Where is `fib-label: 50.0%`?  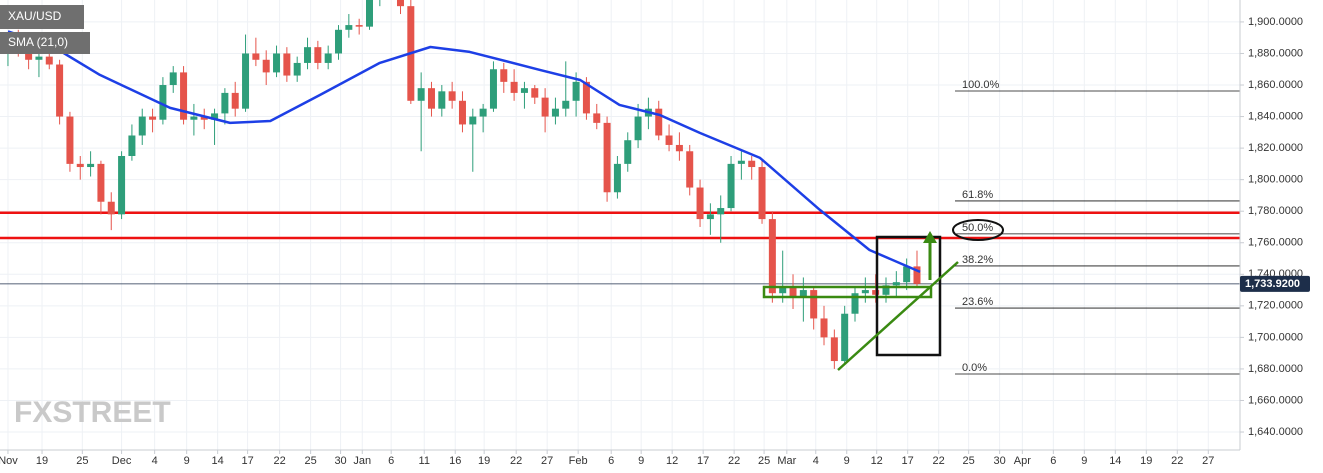 fib-label: 50.0% is located at coordinates (977, 228).